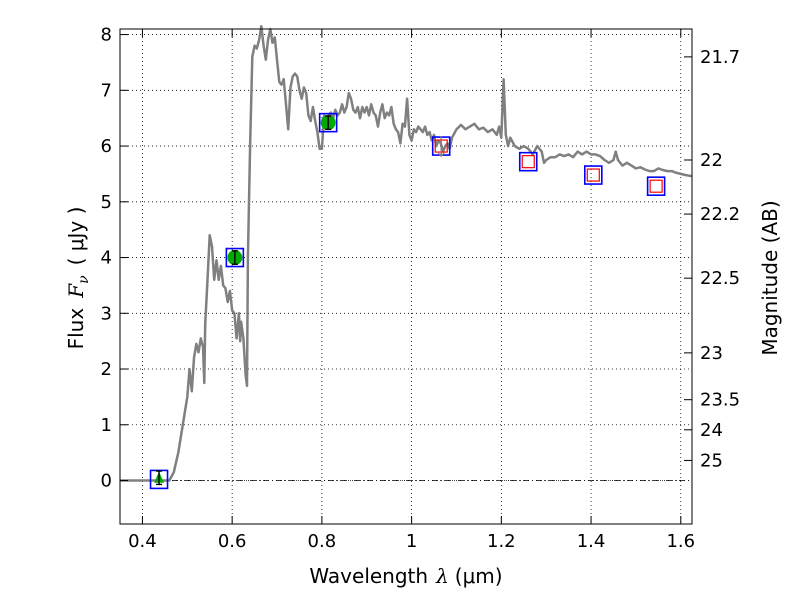 Image resolution: width=800 pixels, height=600 pixels. Describe the element at coordinates (720, 214) in the screenshot. I see `y2-tick-label-2: 22.2` at that location.